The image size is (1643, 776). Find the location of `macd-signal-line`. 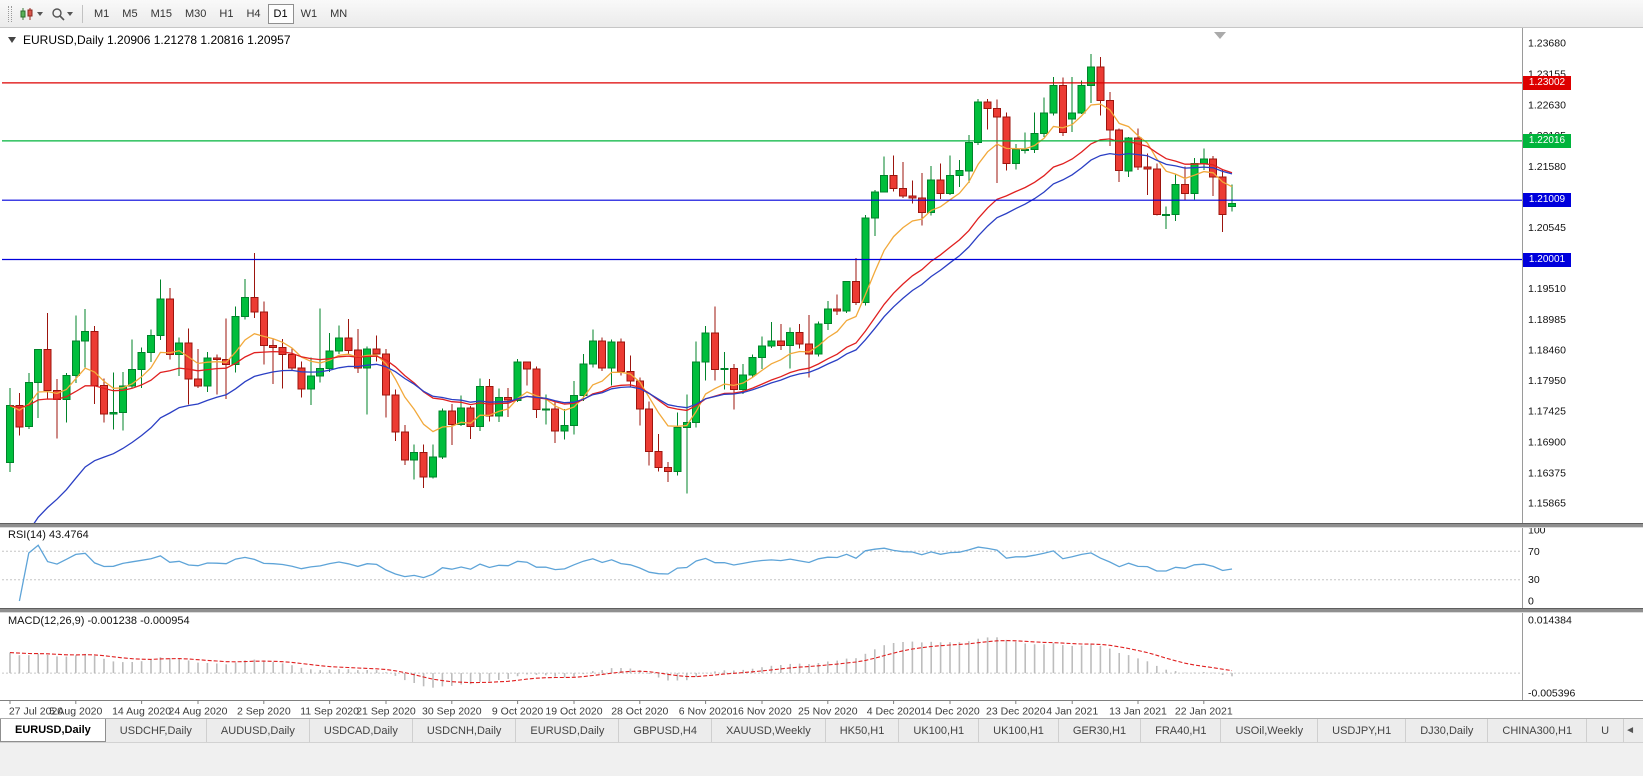

macd-signal-line is located at coordinates (621, 662).